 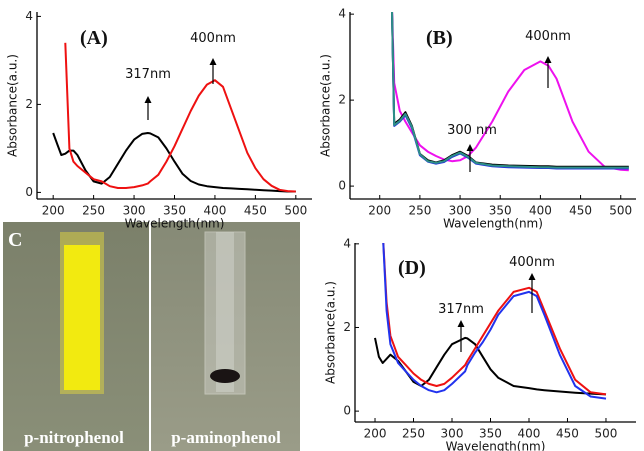 What do you see at coordinates (74, 437) in the screenshot?
I see `caption: p-nitrophenol` at bounding box center [74, 437].